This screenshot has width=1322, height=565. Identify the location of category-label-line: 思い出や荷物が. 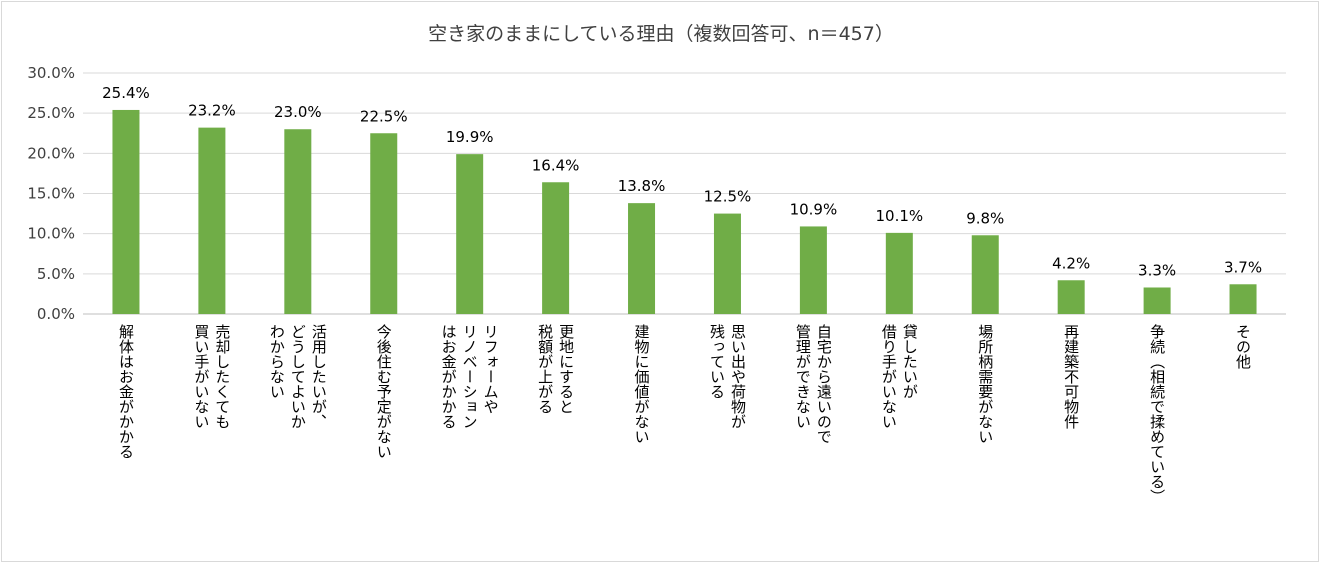
(738, 376).